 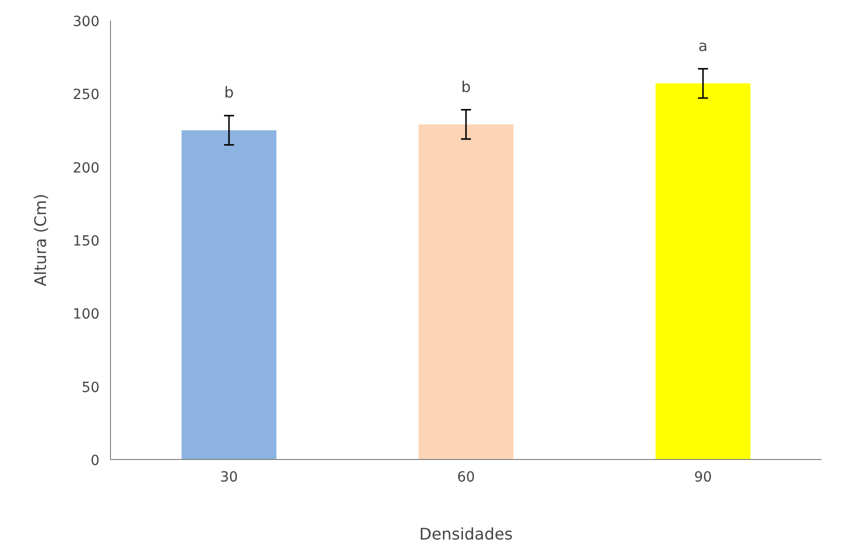 What do you see at coordinates (703, 45) in the screenshot?
I see `annotation: a` at bounding box center [703, 45].